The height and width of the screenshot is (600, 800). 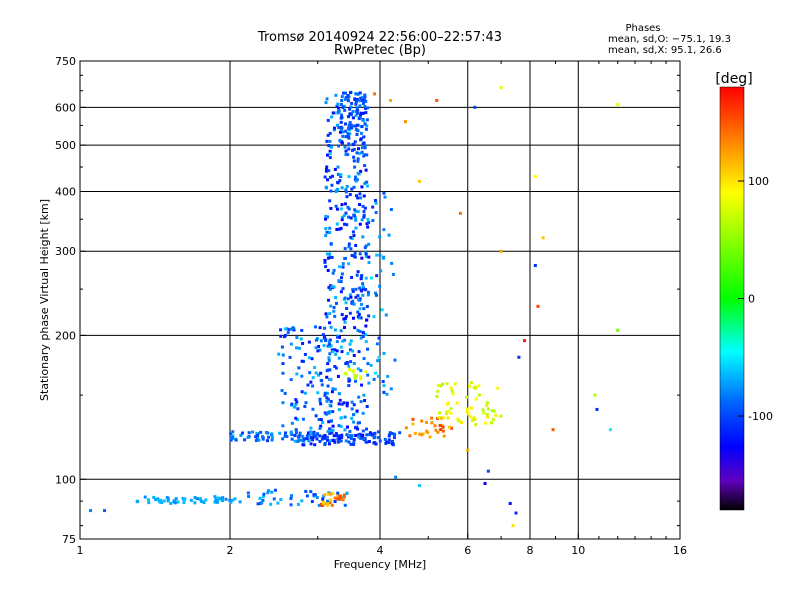 I want to click on colorbar-ticks: 100 0 -100, so click(x=755, y=299).